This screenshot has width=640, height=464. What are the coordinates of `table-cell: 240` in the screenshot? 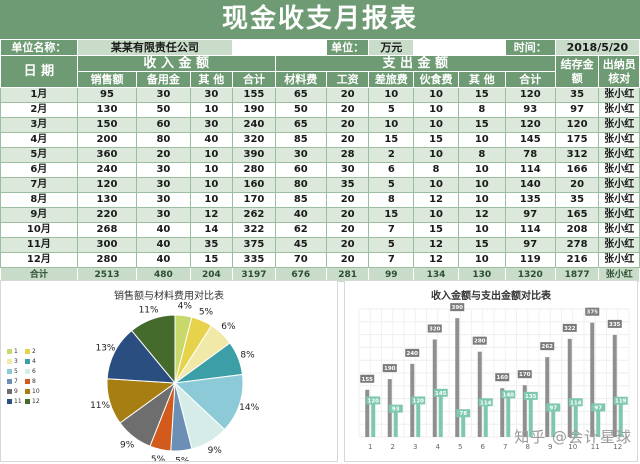 It's located at (107, 170).